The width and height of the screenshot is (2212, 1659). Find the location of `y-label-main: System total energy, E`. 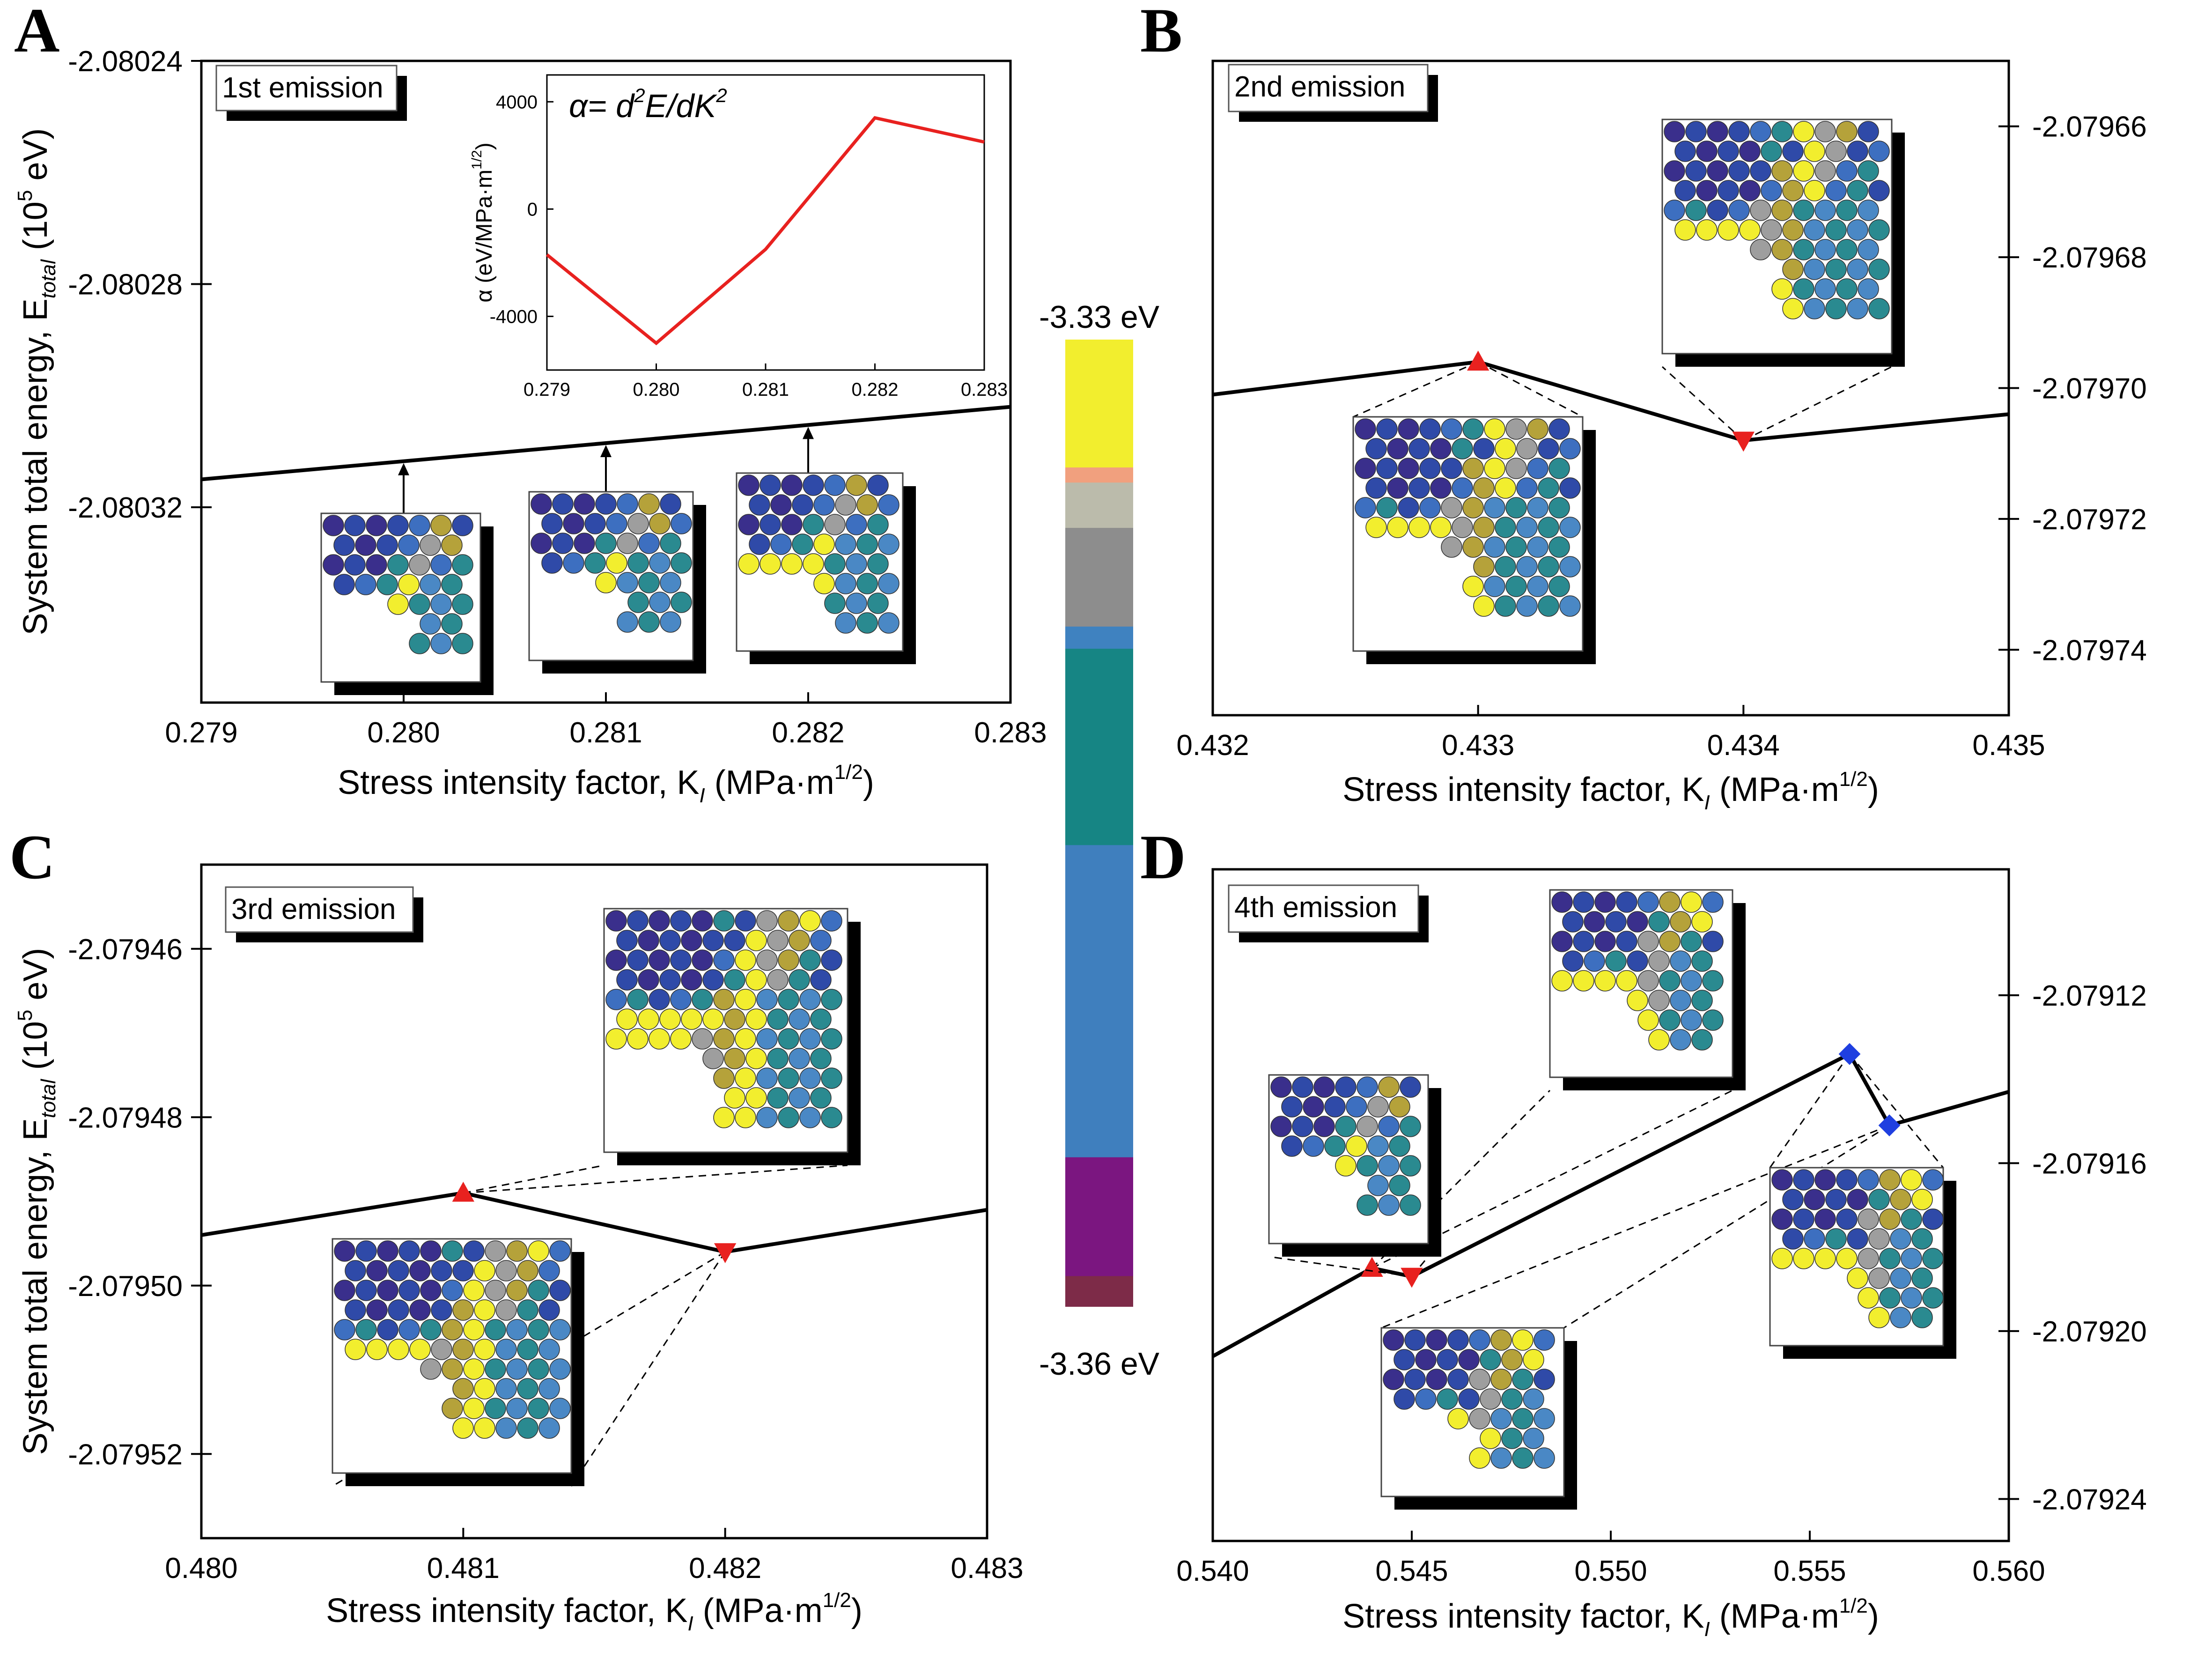

y-label-main: System total energy, E is located at coordinates (35, 466).